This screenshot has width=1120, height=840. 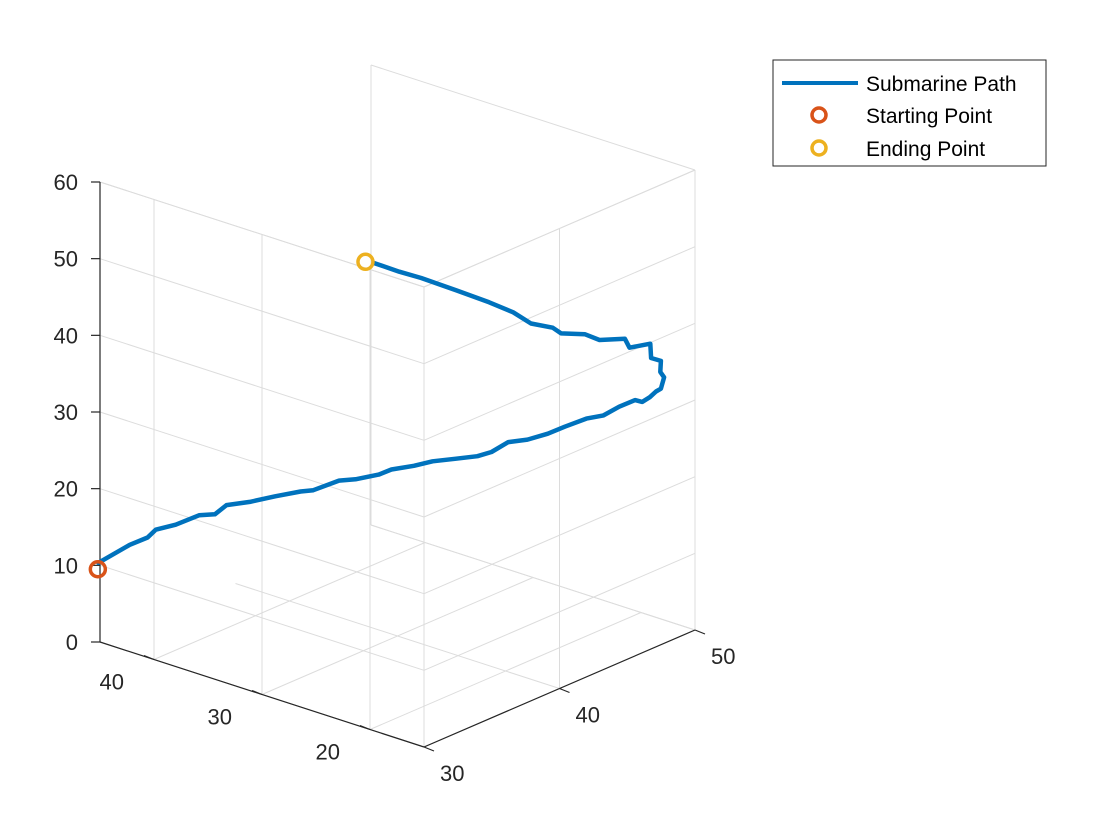 What do you see at coordinates (66, 259) in the screenshot?
I see `z-tick-label: 50` at bounding box center [66, 259].